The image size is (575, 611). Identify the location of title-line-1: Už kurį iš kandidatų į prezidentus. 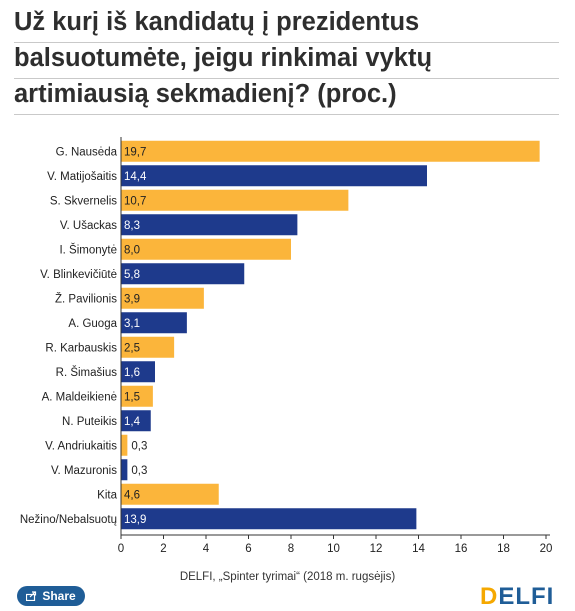
(217, 22).